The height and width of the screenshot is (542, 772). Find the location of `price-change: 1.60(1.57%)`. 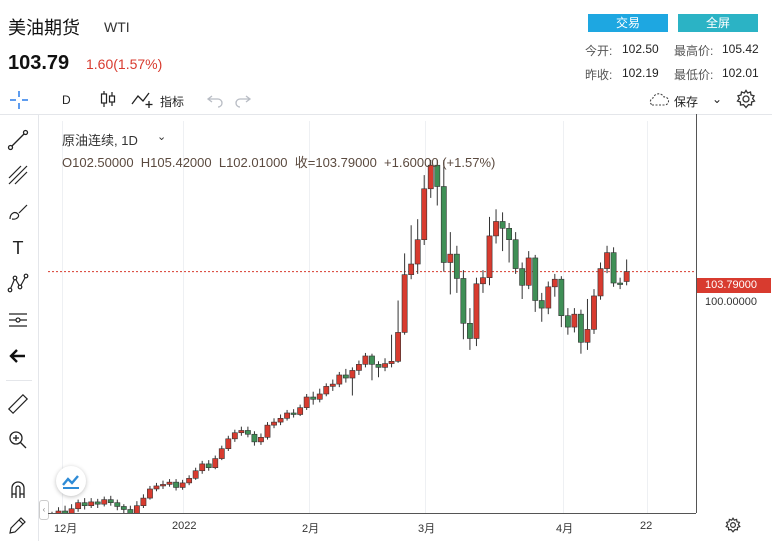

price-change: 1.60(1.57%) is located at coordinates (124, 64).